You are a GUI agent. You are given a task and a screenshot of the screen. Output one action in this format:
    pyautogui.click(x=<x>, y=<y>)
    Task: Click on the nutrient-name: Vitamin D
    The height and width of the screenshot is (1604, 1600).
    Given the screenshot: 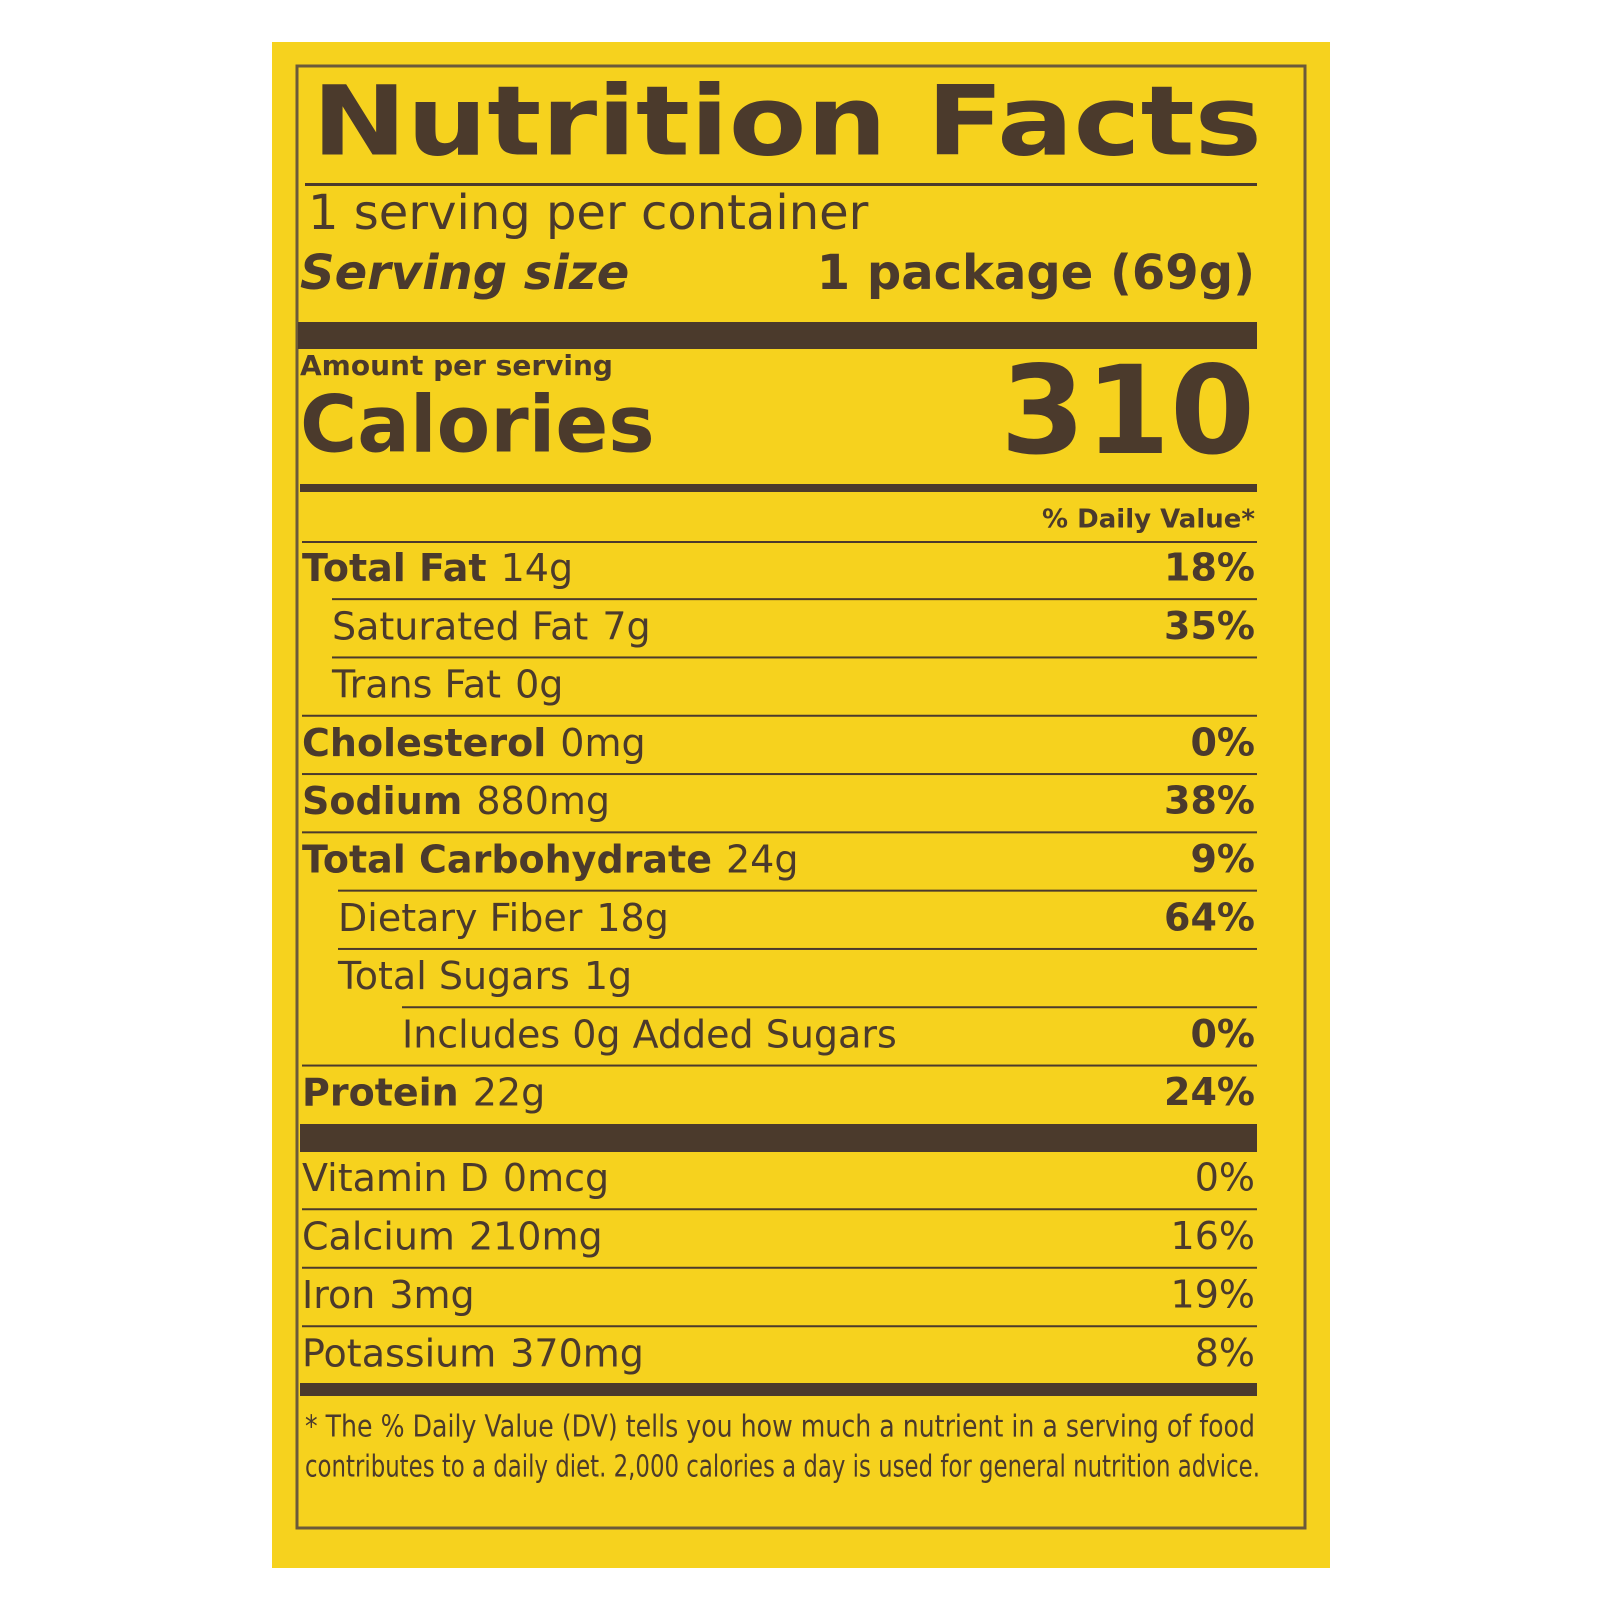 What is the action you would take?
    pyautogui.click(x=395, y=1178)
    